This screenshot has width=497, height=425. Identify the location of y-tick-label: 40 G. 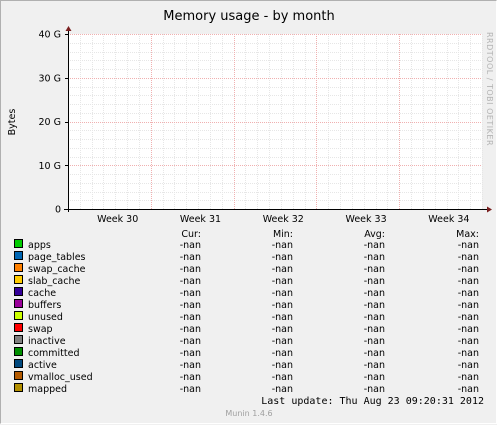
(50, 35).